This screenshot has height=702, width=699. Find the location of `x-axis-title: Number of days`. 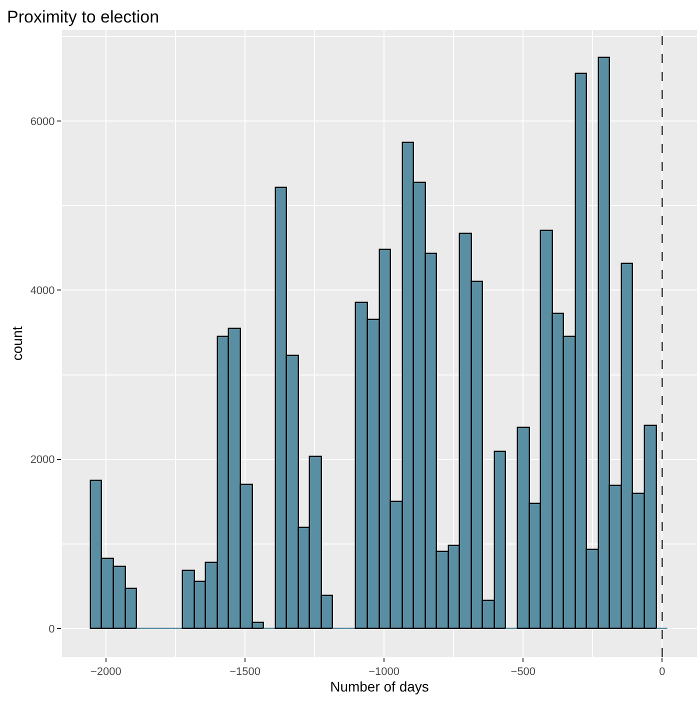

x-axis-title: Number of days is located at coordinates (379, 686).